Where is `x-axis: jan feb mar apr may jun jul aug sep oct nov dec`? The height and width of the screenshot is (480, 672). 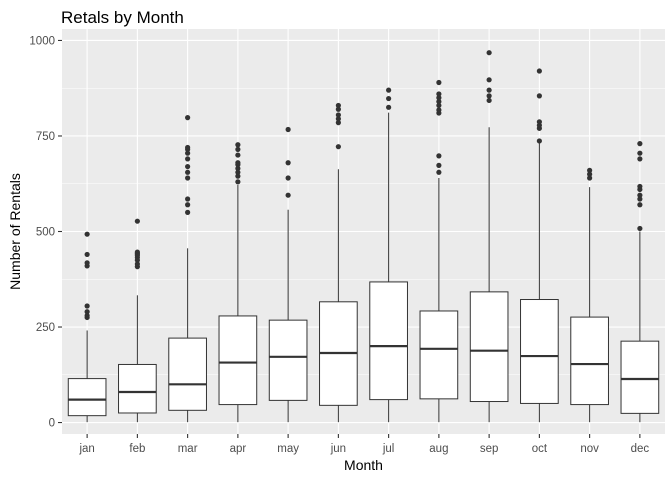
x-axis: jan feb mar apr may jun jul aug sep oct nov dec is located at coordinates (363, 444).